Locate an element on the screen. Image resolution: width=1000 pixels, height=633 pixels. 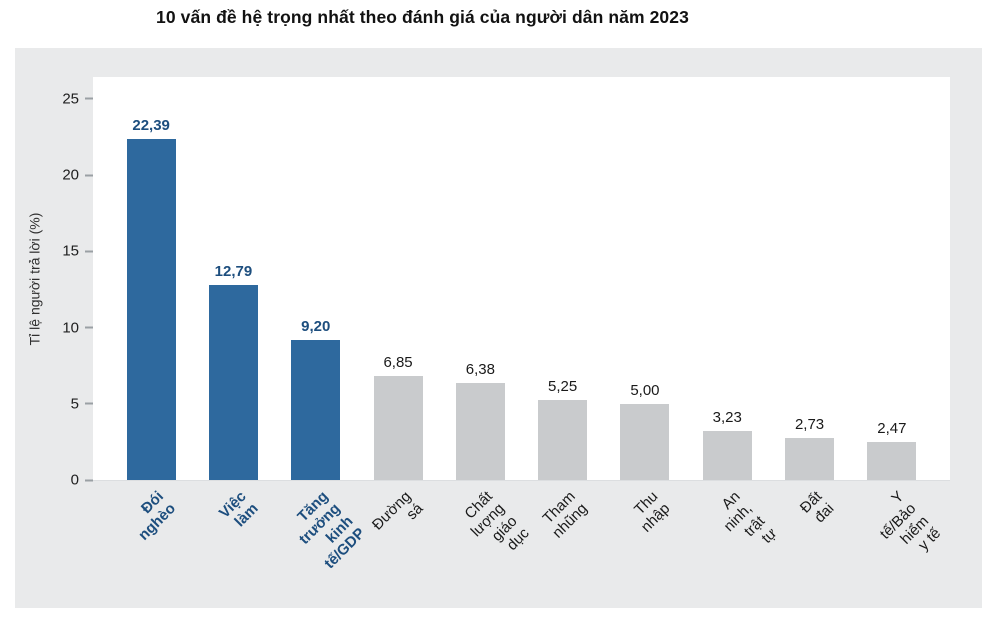
bar-value-label: 9,20 is located at coordinates (316, 326).